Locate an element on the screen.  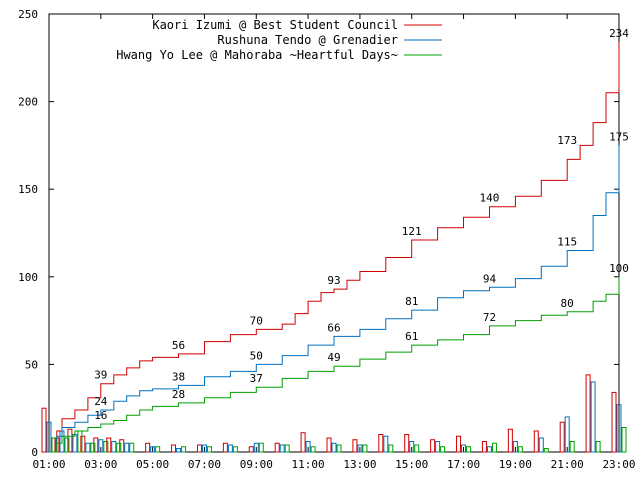
value-label: 28 is located at coordinates (178, 394).